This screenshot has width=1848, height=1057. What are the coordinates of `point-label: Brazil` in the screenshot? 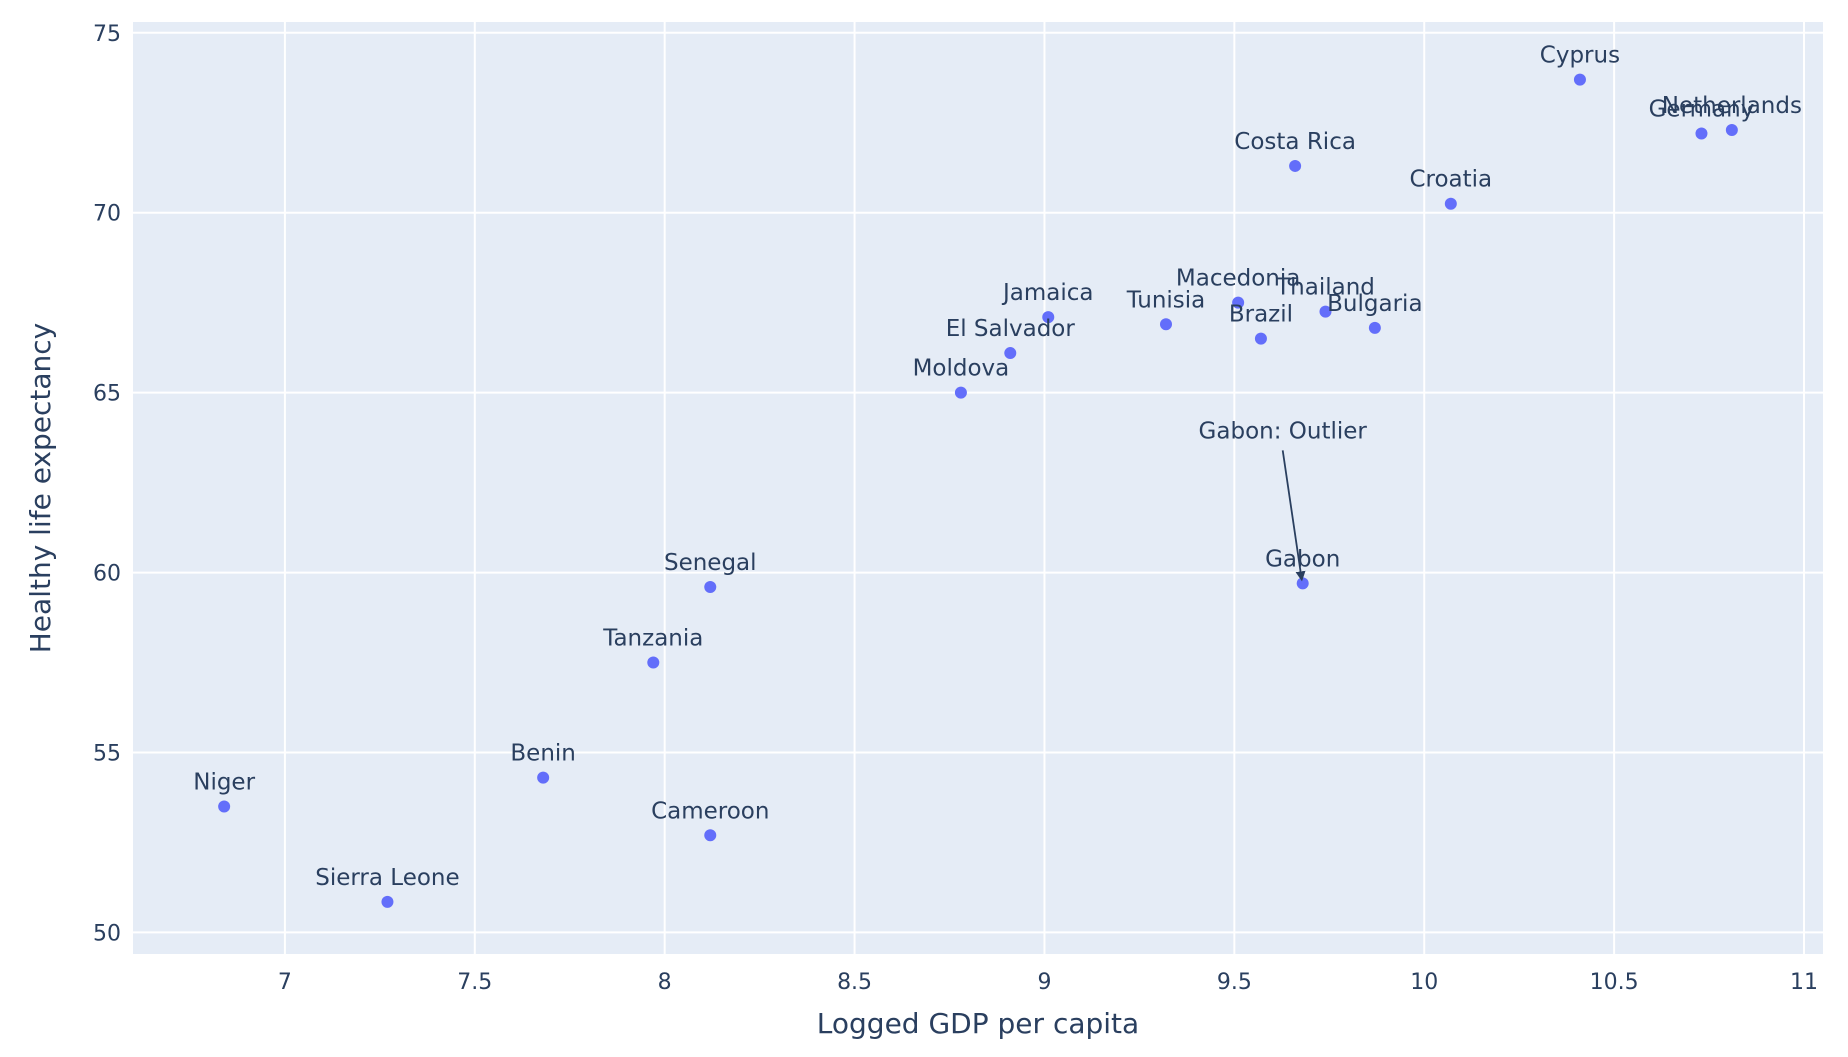 It's located at (1261, 315).